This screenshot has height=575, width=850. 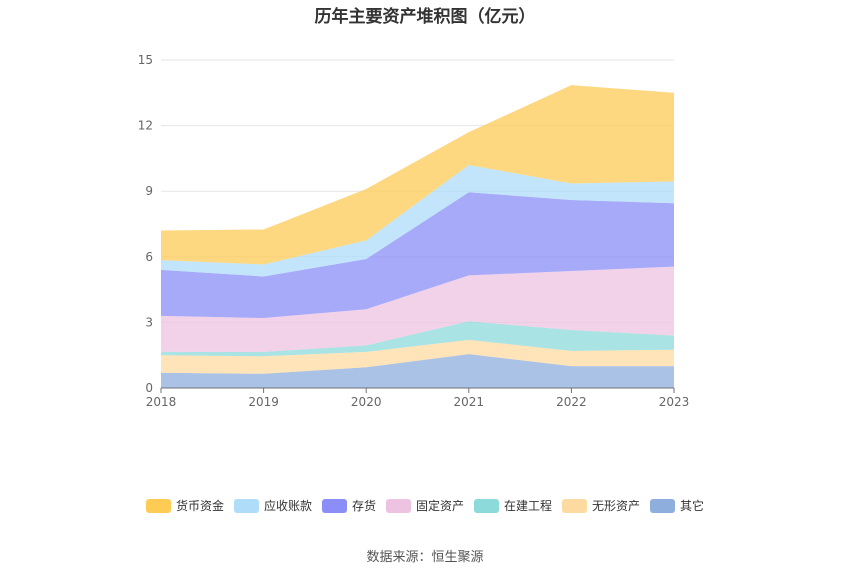 What do you see at coordinates (439, 506) in the screenshot?
I see `legend-label: 固定资产` at bounding box center [439, 506].